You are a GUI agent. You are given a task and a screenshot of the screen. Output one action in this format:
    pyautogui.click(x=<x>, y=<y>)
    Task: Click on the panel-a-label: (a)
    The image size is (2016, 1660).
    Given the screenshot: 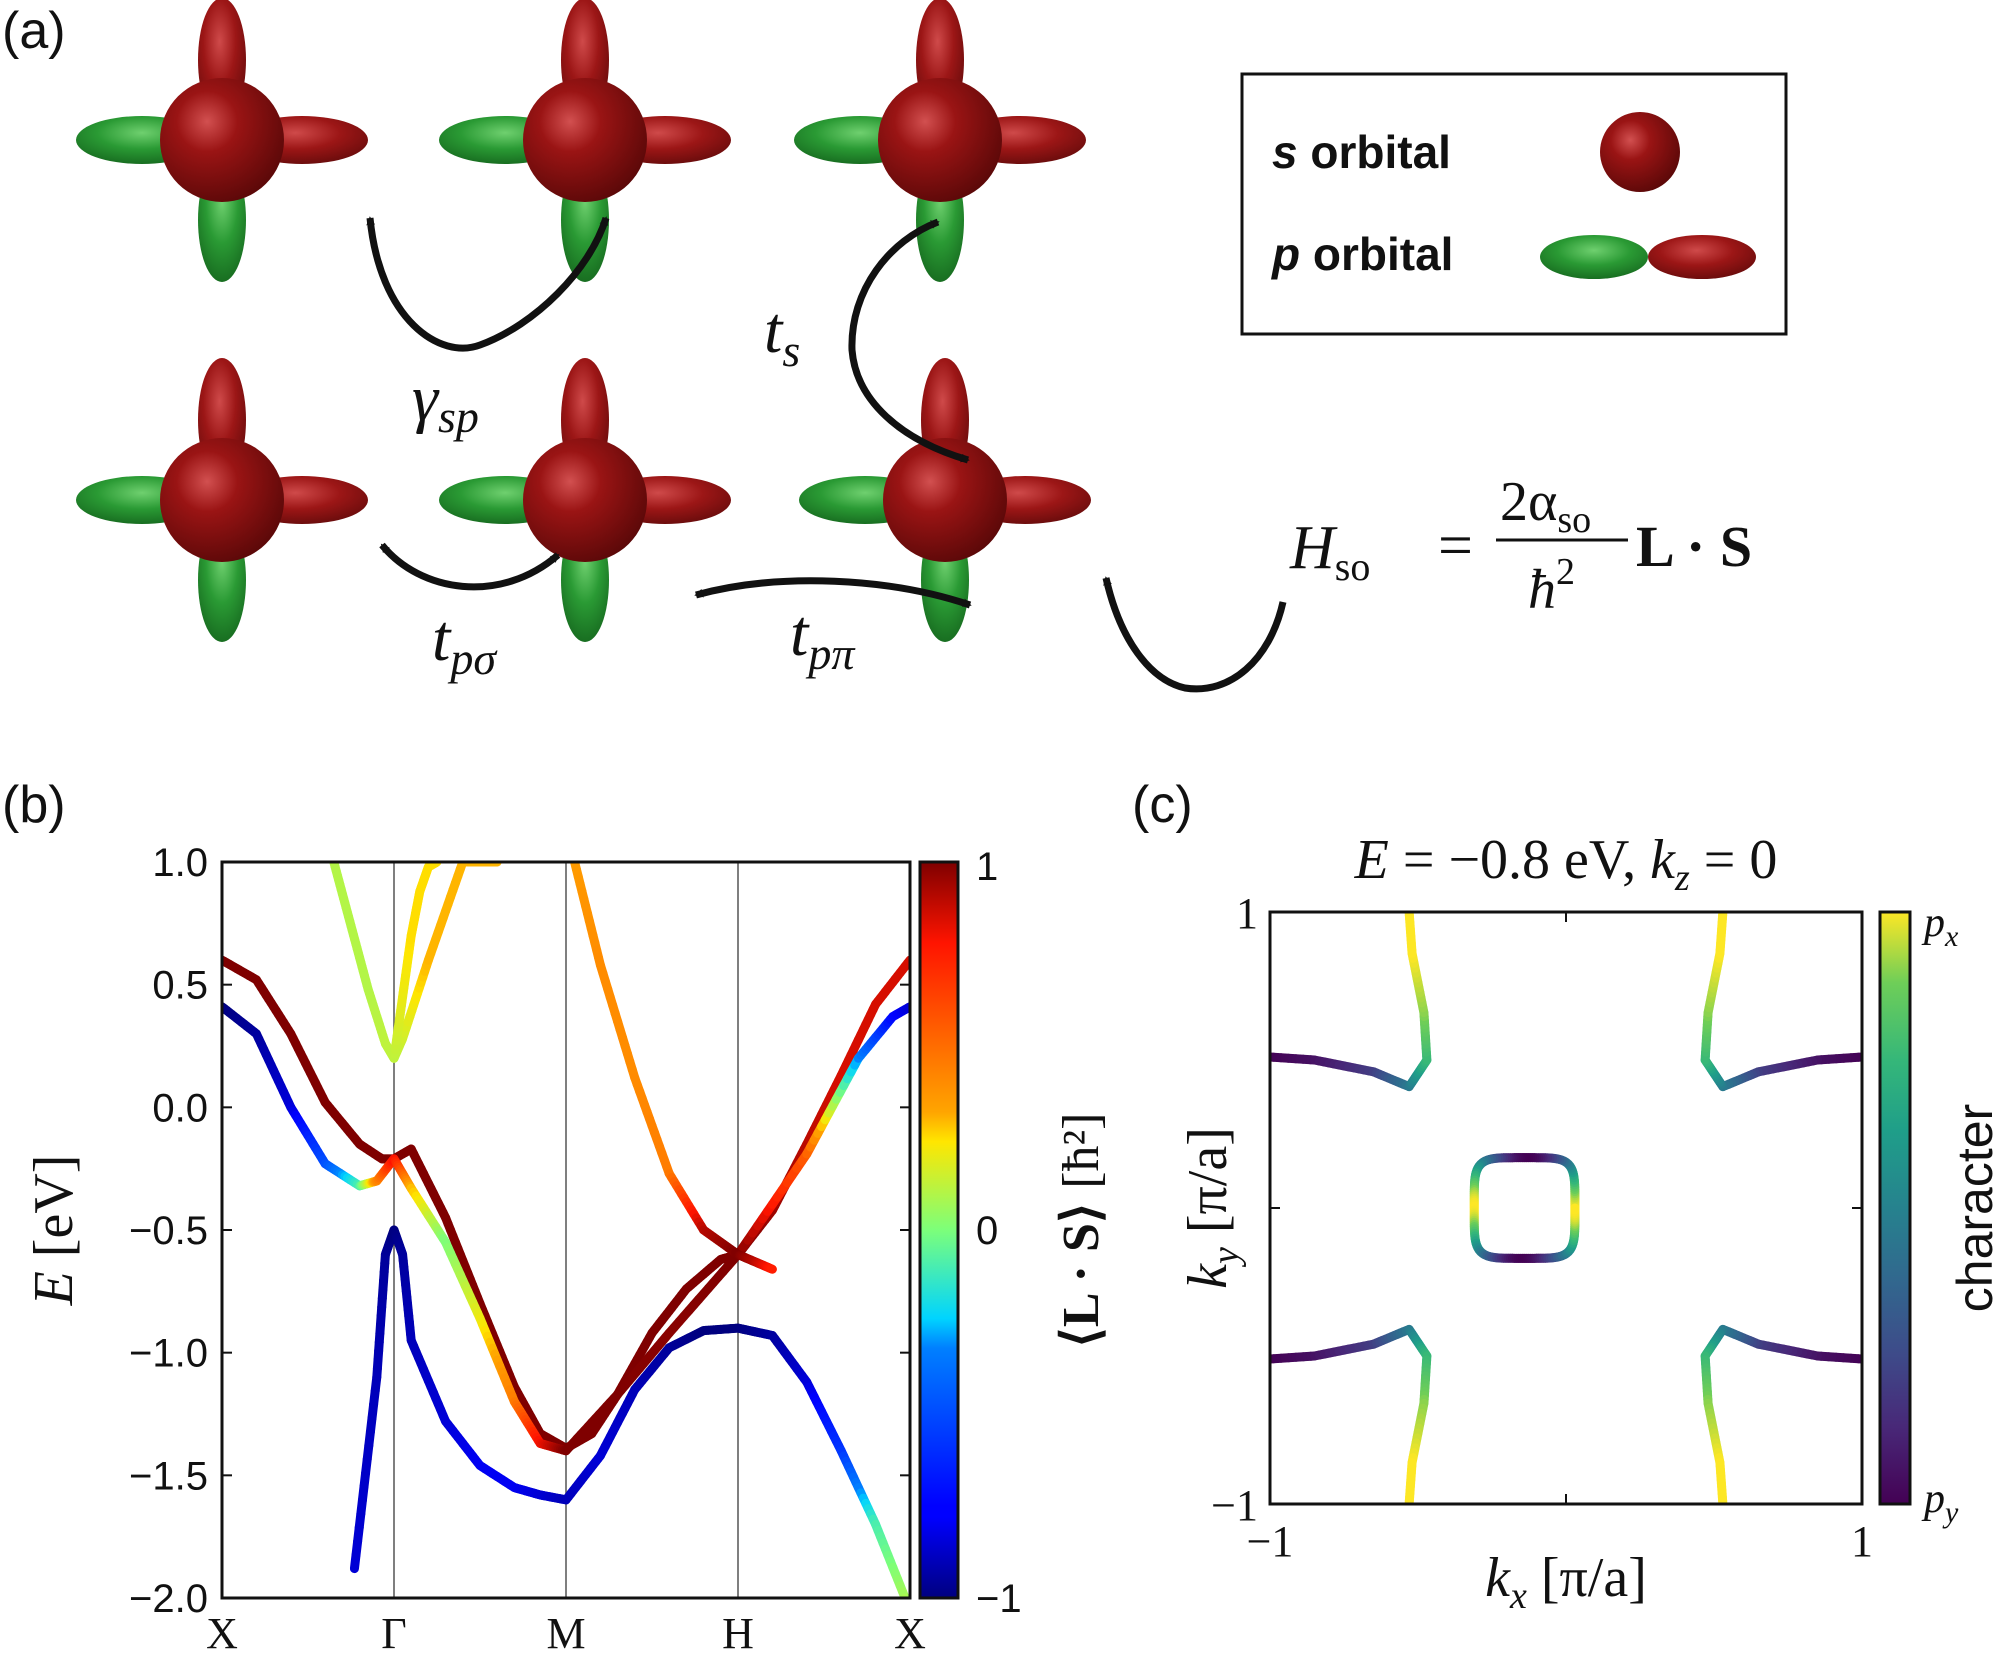 What is the action you would take?
    pyautogui.click(x=34, y=31)
    